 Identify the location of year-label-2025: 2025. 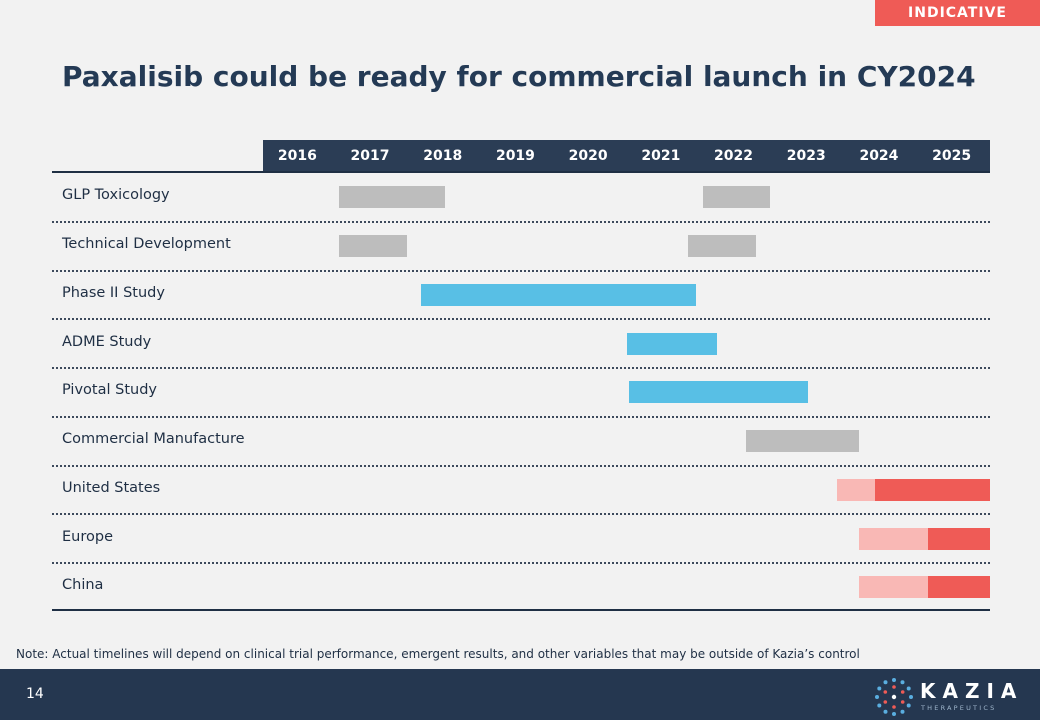
(952, 156).